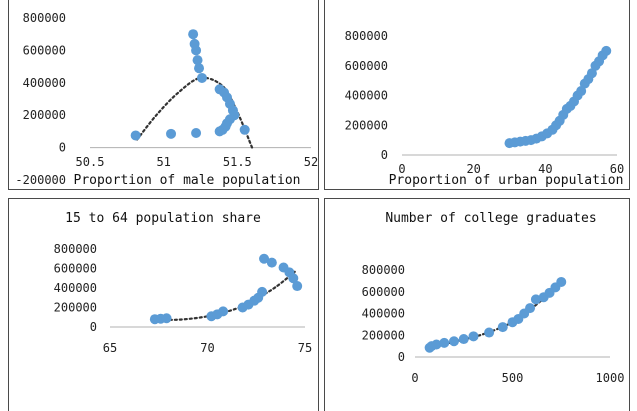 This screenshot has height=411, width=637. I want to click on x-tick-label: 60, so click(617, 169).